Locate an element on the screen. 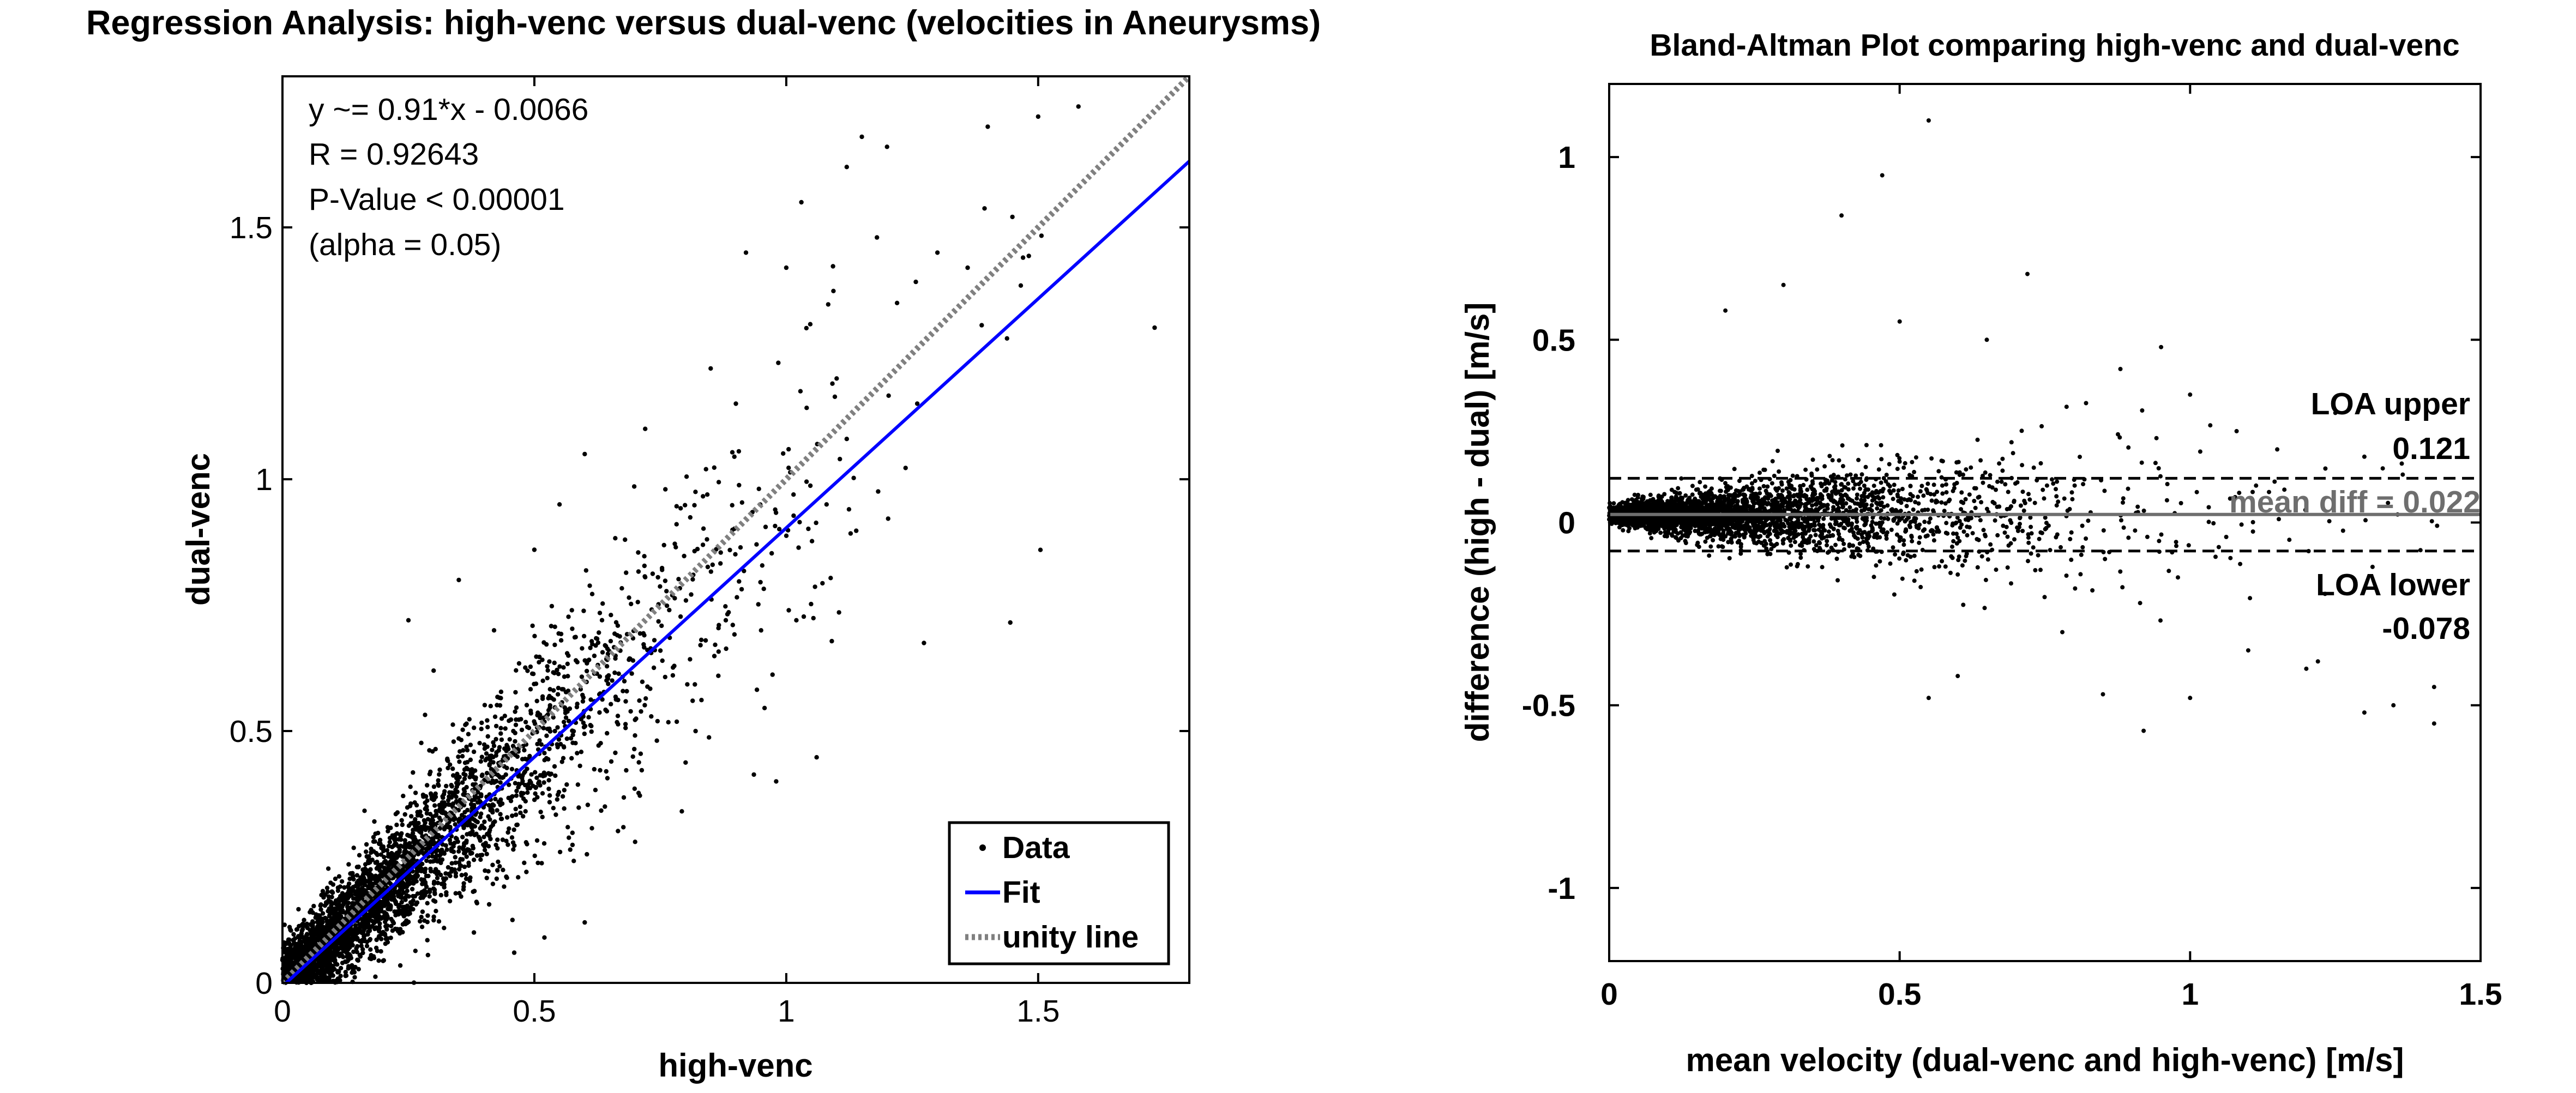 This screenshot has height=1093, width=2576. stats-equation: y ~= 0.91*x - 0.0066 is located at coordinates (448, 109).